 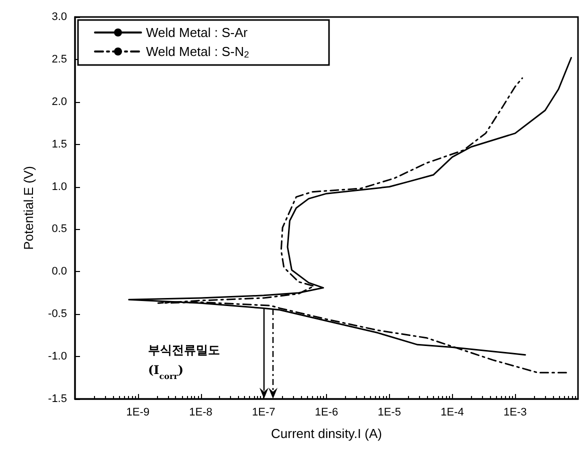 What do you see at coordinates (59, 272) in the screenshot?
I see `y-tick-label: 0.0` at bounding box center [59, 272].